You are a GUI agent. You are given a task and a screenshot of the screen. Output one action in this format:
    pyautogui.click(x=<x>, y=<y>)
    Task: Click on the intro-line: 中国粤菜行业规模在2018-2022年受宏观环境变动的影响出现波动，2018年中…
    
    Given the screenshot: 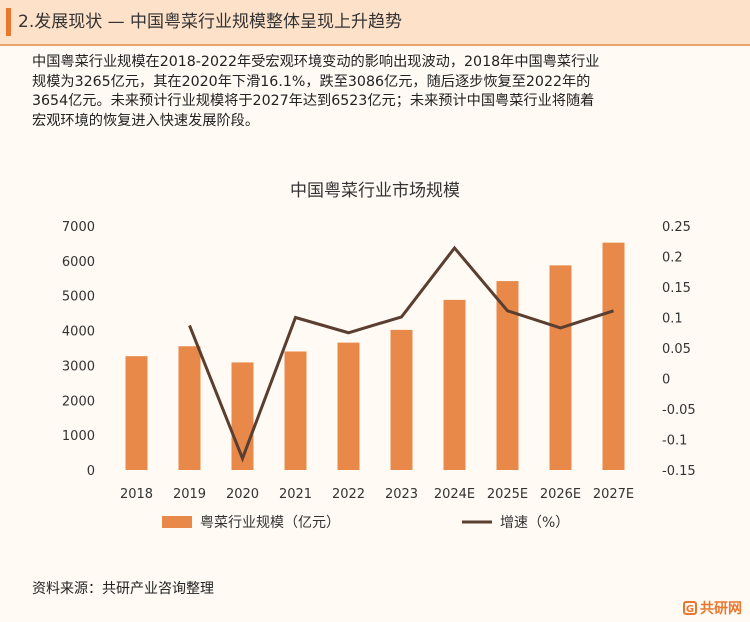 What is the action you would take?
    pyautogui.click(x=316, y=62)
    